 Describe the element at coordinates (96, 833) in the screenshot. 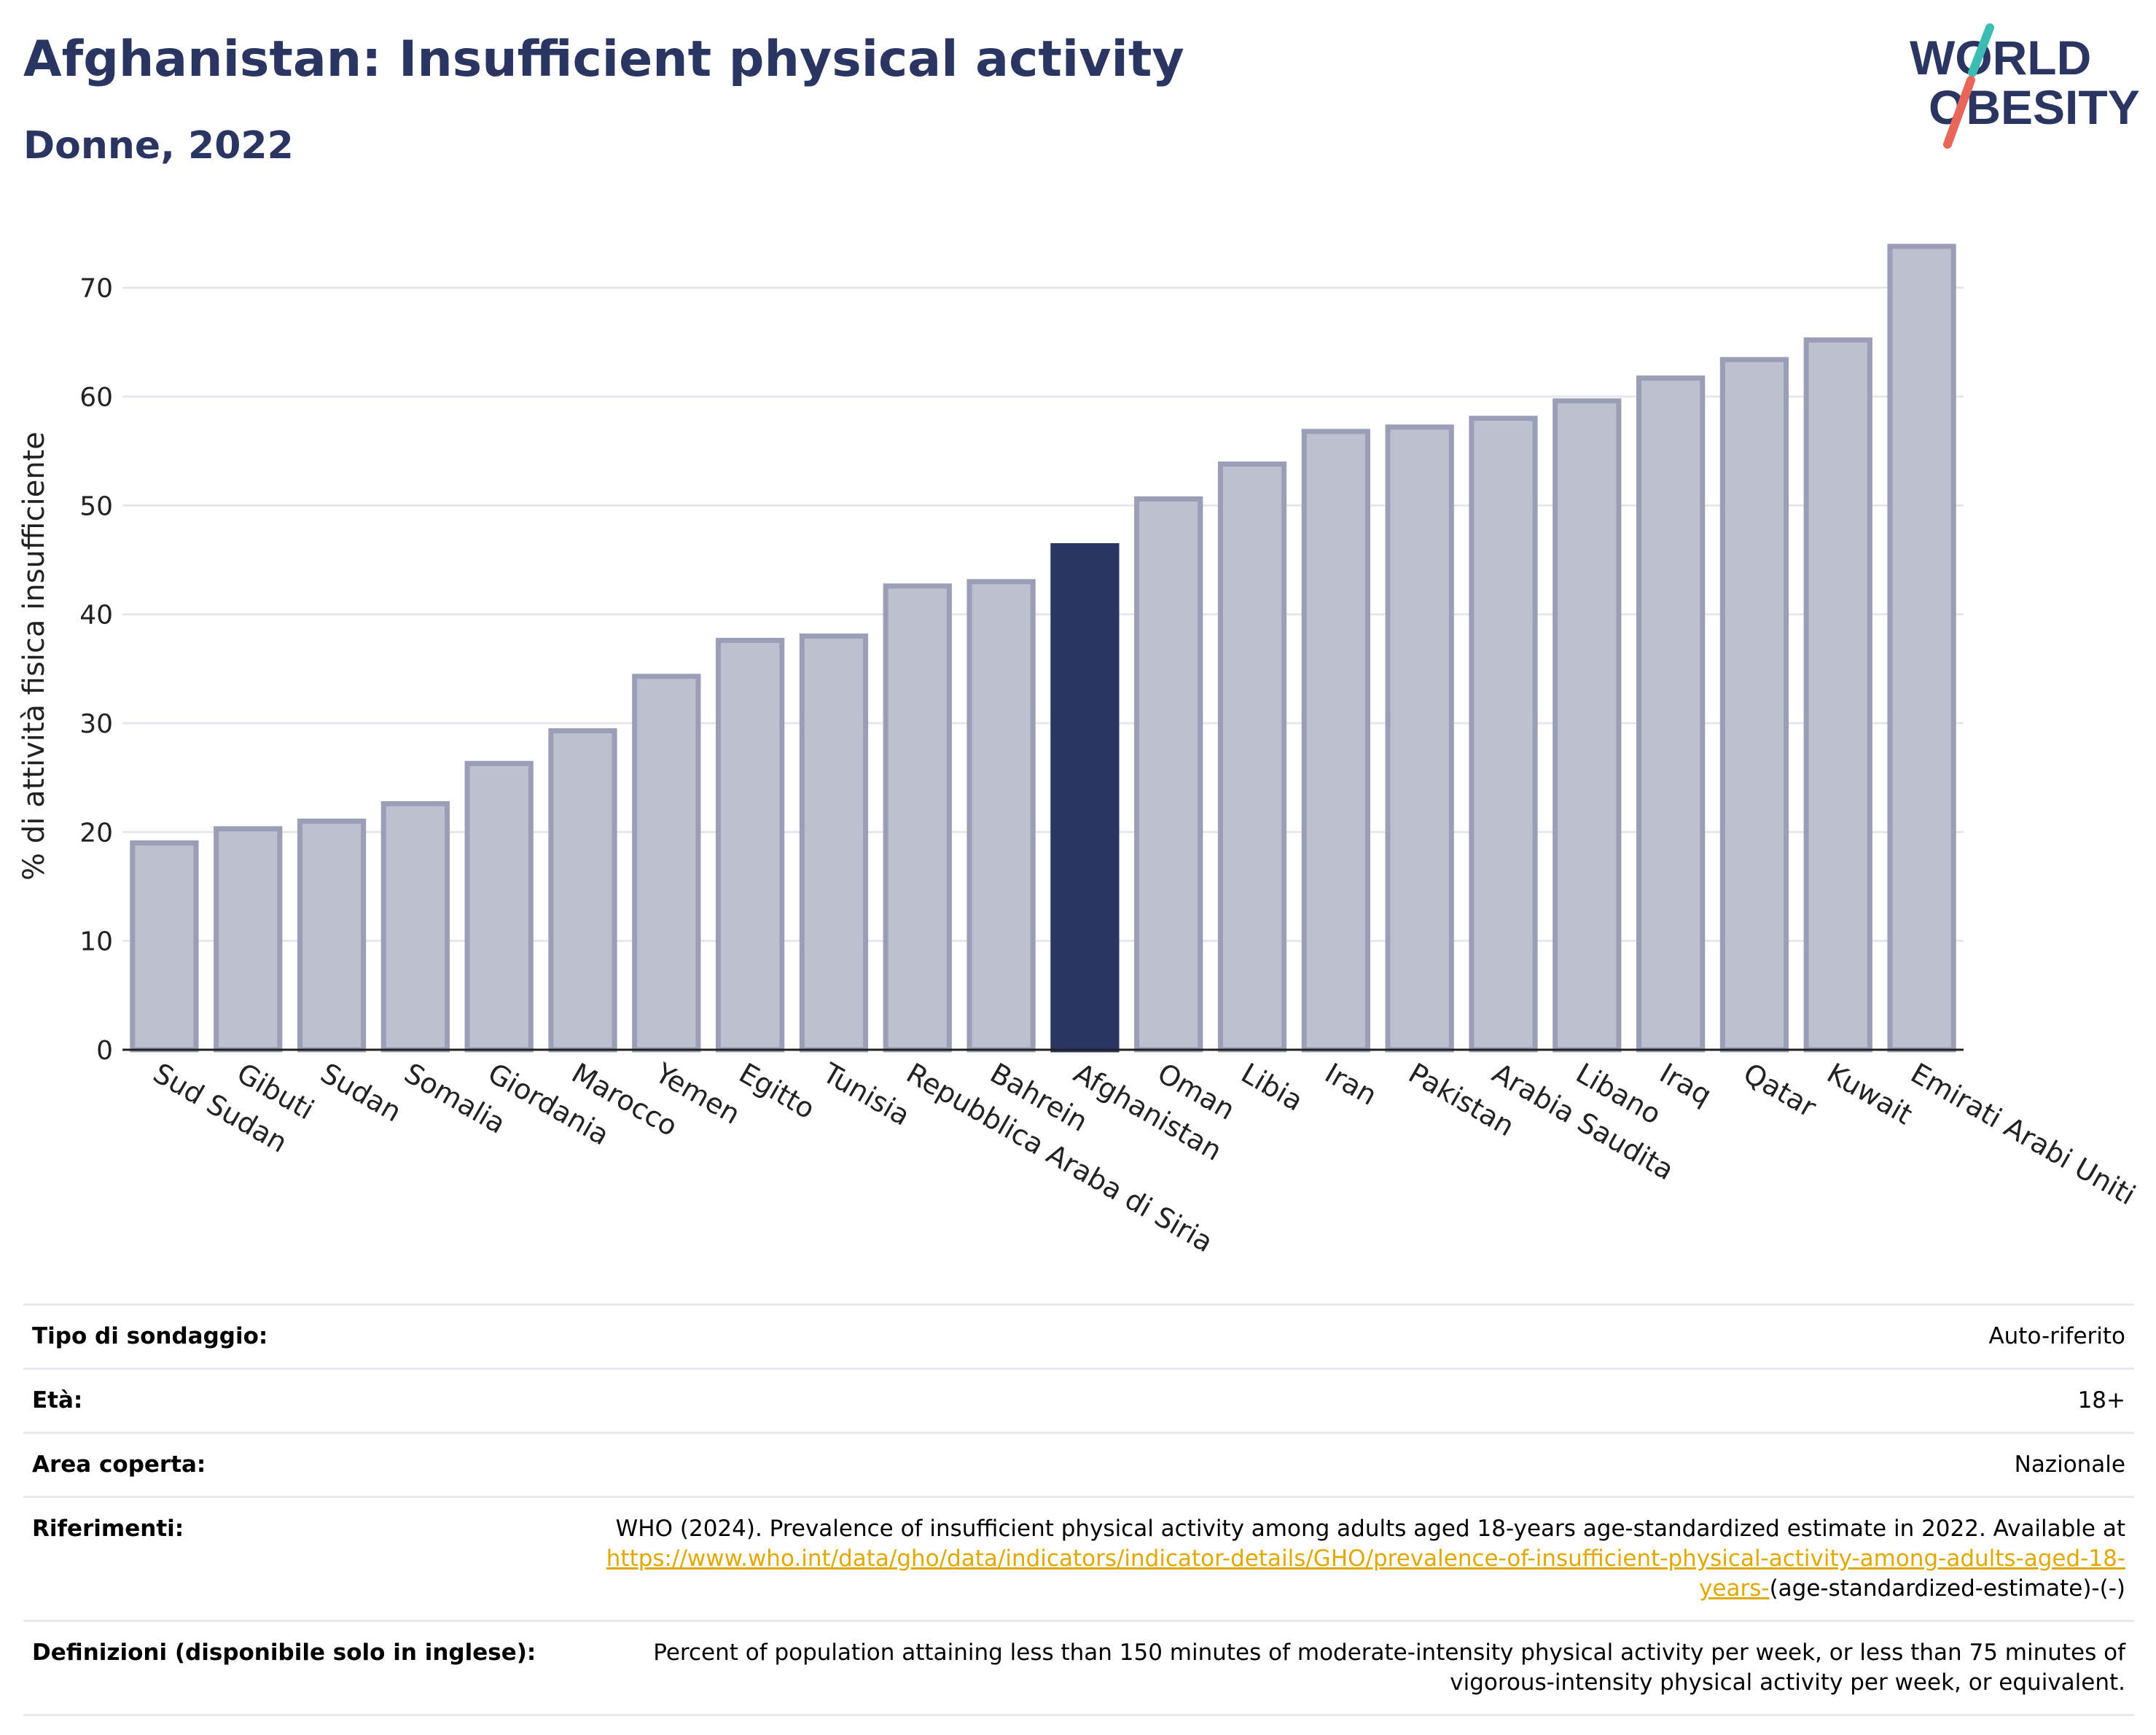

I see `y-tick-label: 20` at that location.